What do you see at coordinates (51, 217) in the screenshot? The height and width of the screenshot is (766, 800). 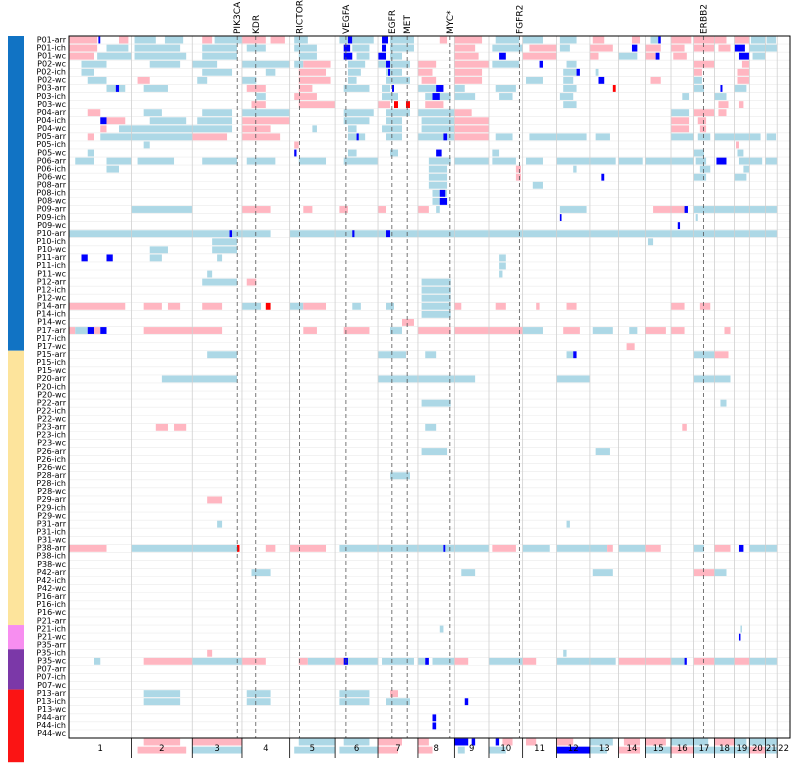 I see `sample-label: P09-ich` at bounding box center [51, 217].